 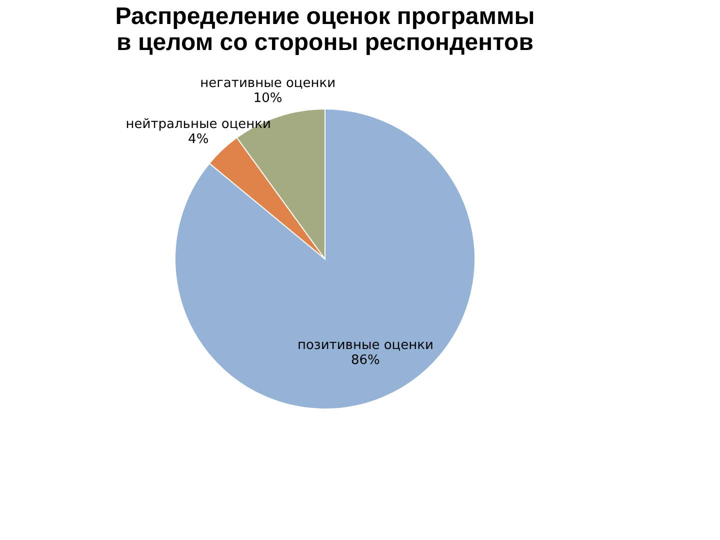 I want to click on data-label: 86%, so click(x=365, y=360).